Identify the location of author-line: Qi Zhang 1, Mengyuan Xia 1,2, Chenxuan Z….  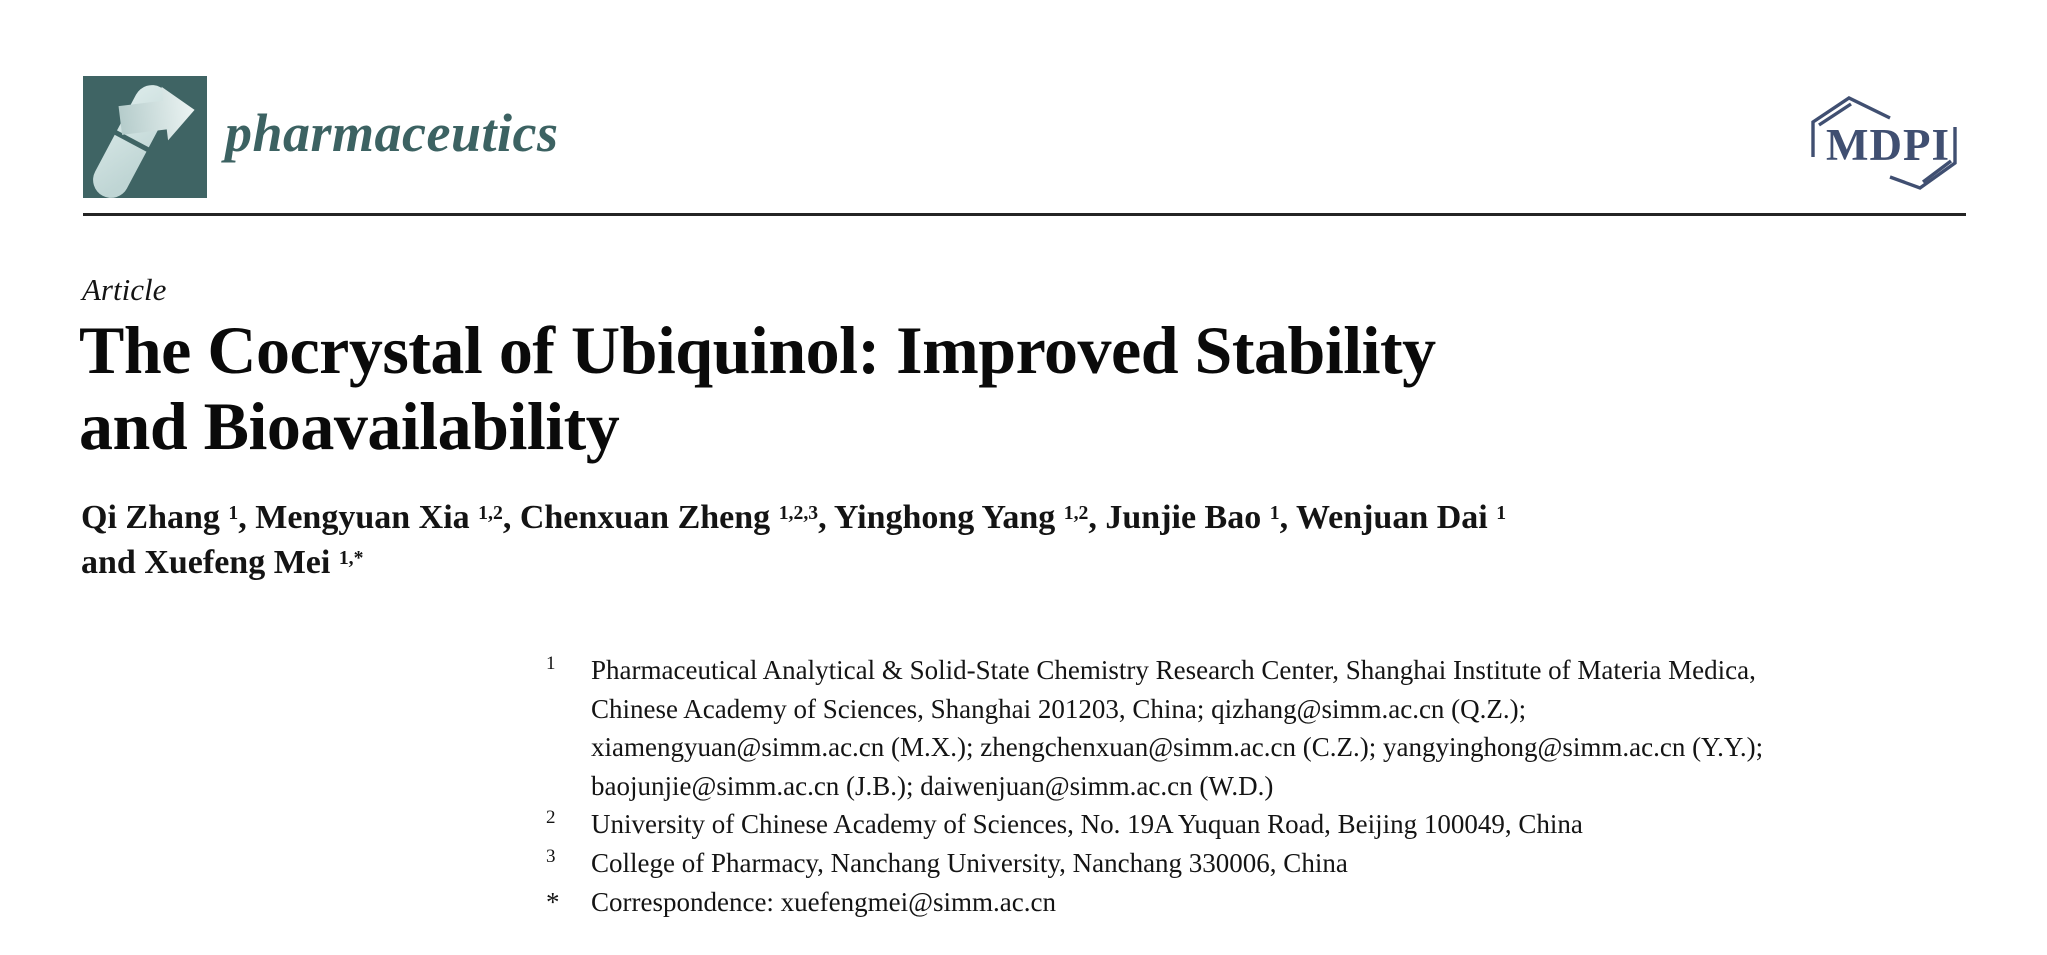
(794, 517).